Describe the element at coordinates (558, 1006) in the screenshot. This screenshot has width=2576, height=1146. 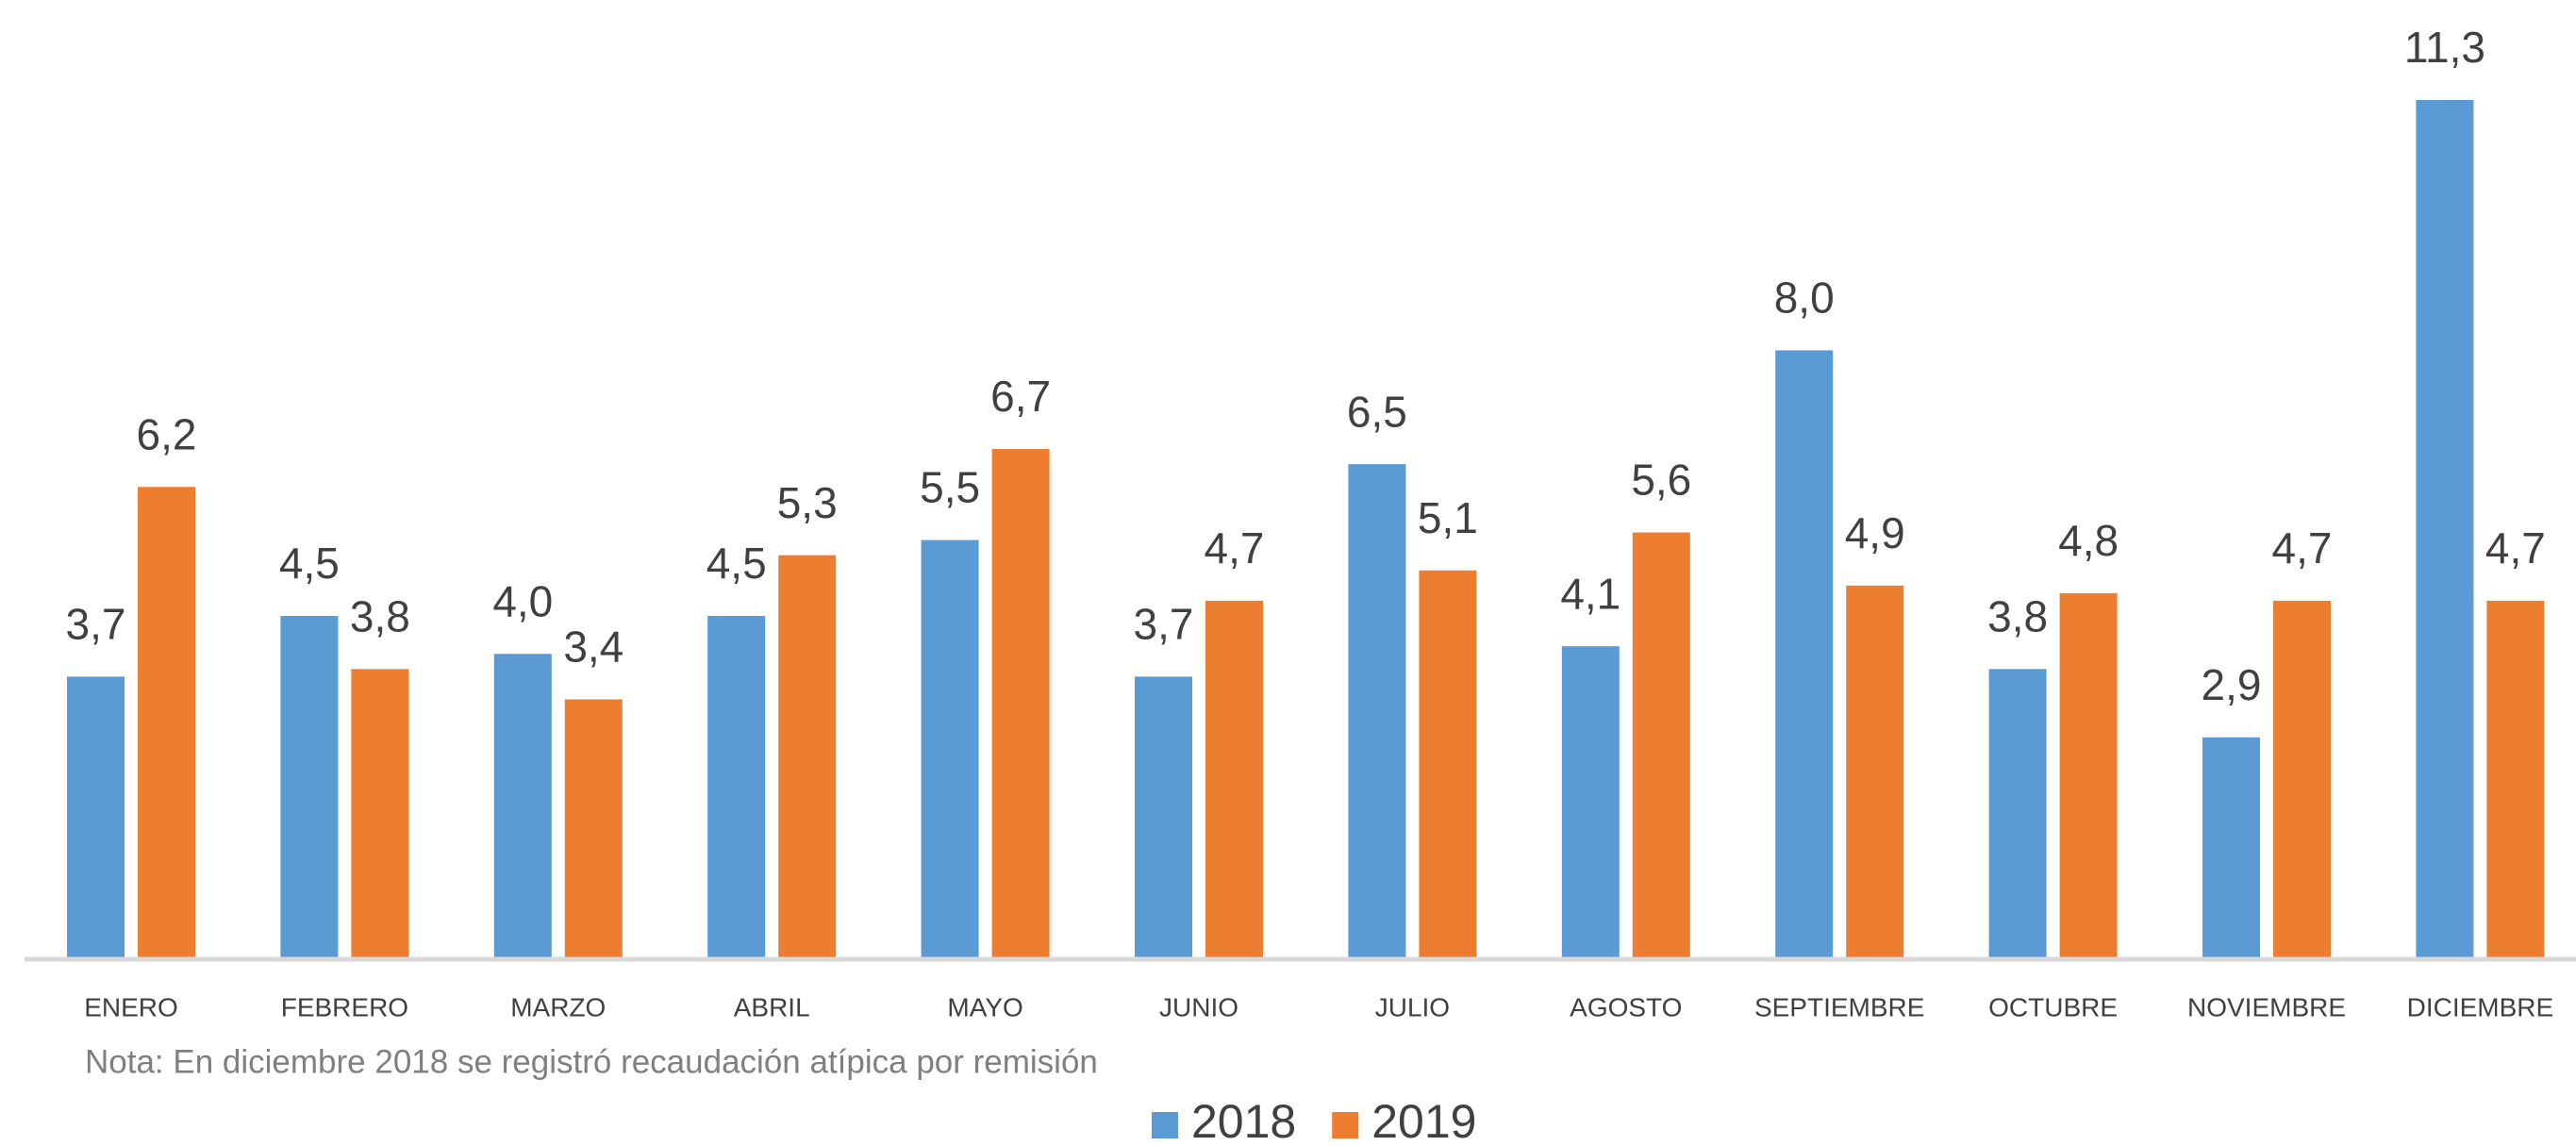
I see `x-tick-label: MARZO` at that location.